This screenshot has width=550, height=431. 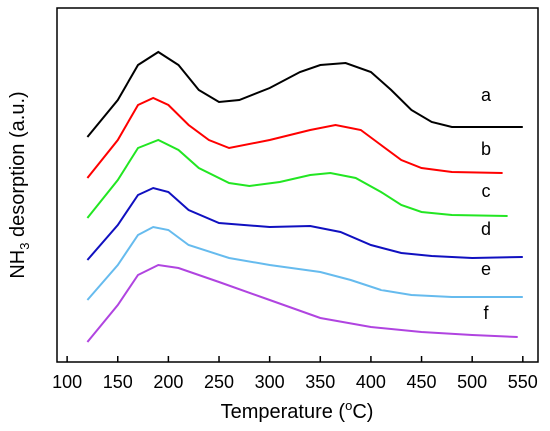 I want to click on y-label-sub: 3, so click(x=24, y=246).